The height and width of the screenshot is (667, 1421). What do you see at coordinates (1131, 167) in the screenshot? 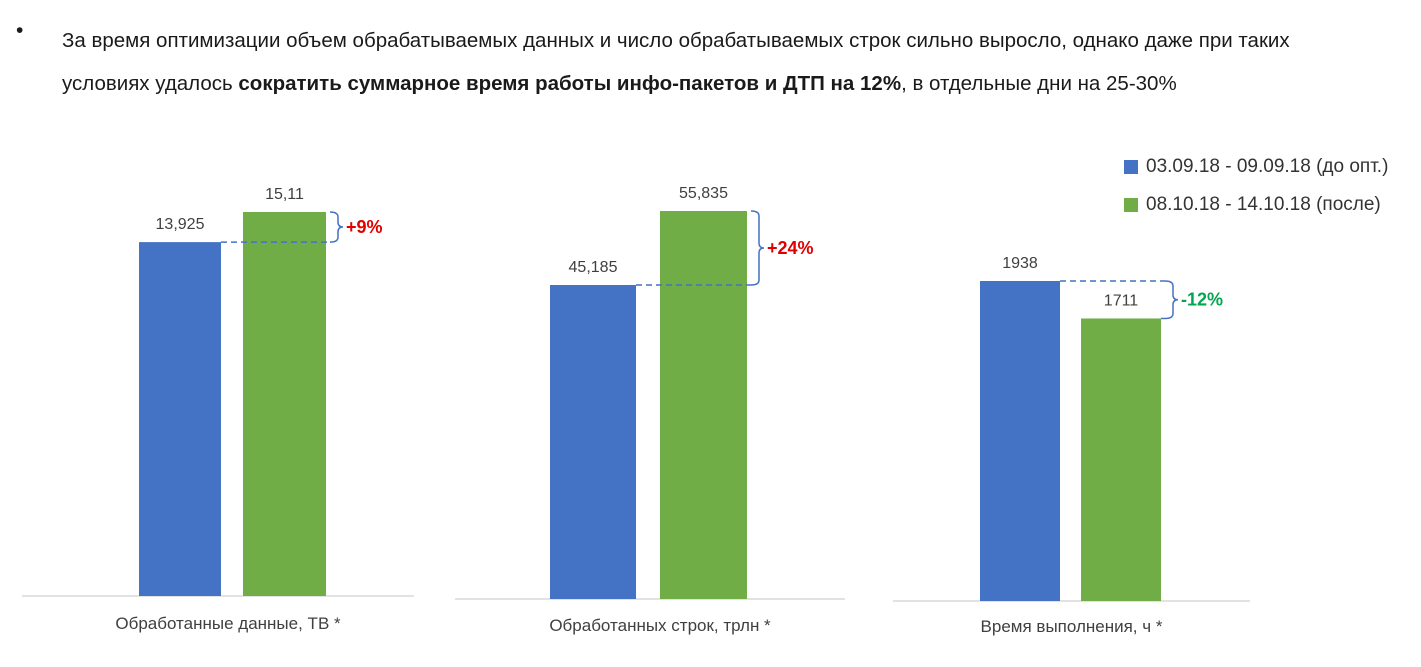
I see `legend-swatch-before` at bounding box center [1131, 167].